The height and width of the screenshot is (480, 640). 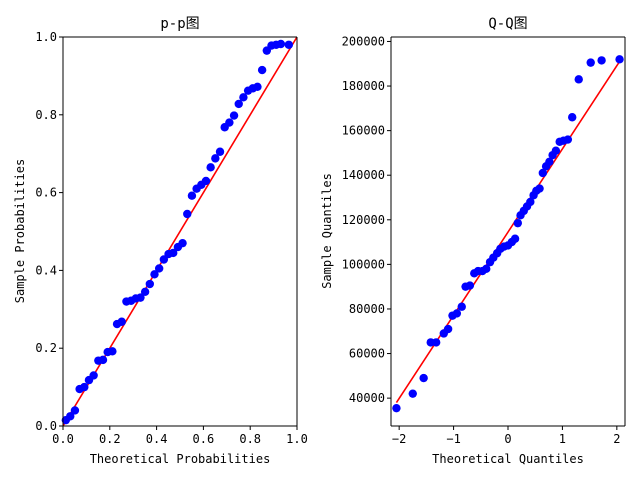 I want to click on pp-ytick-label: 0.6, so click(x=46, y=193).